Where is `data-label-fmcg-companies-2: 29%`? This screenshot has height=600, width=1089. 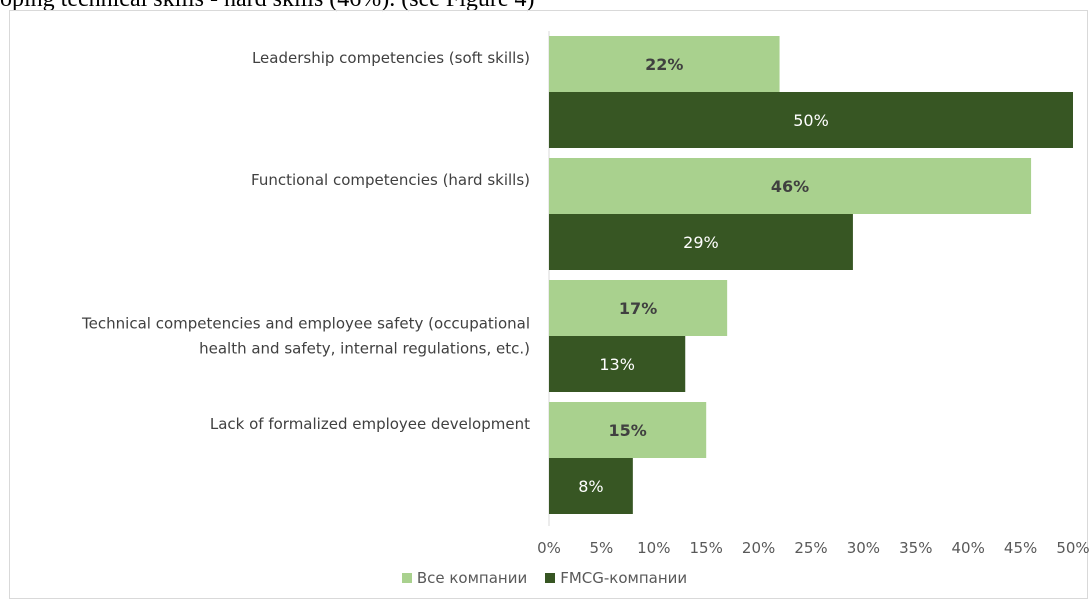 data-label-fmcg-companies-2: 29% is located at coordinates (701, 242).